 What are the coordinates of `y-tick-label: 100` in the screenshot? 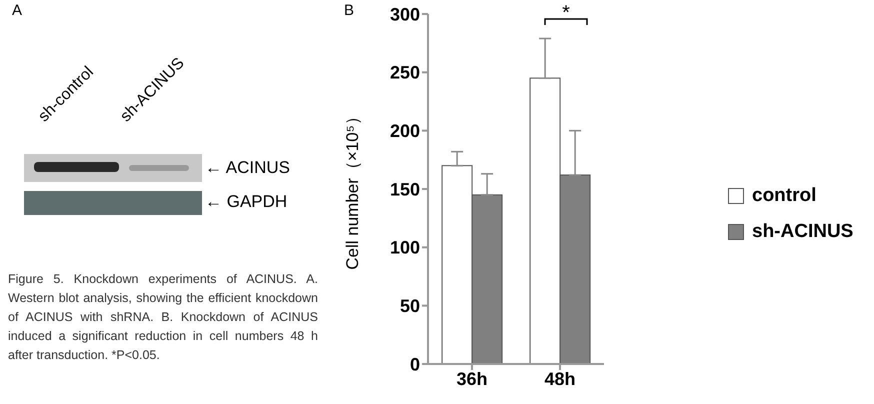 It's located at (405, 248).